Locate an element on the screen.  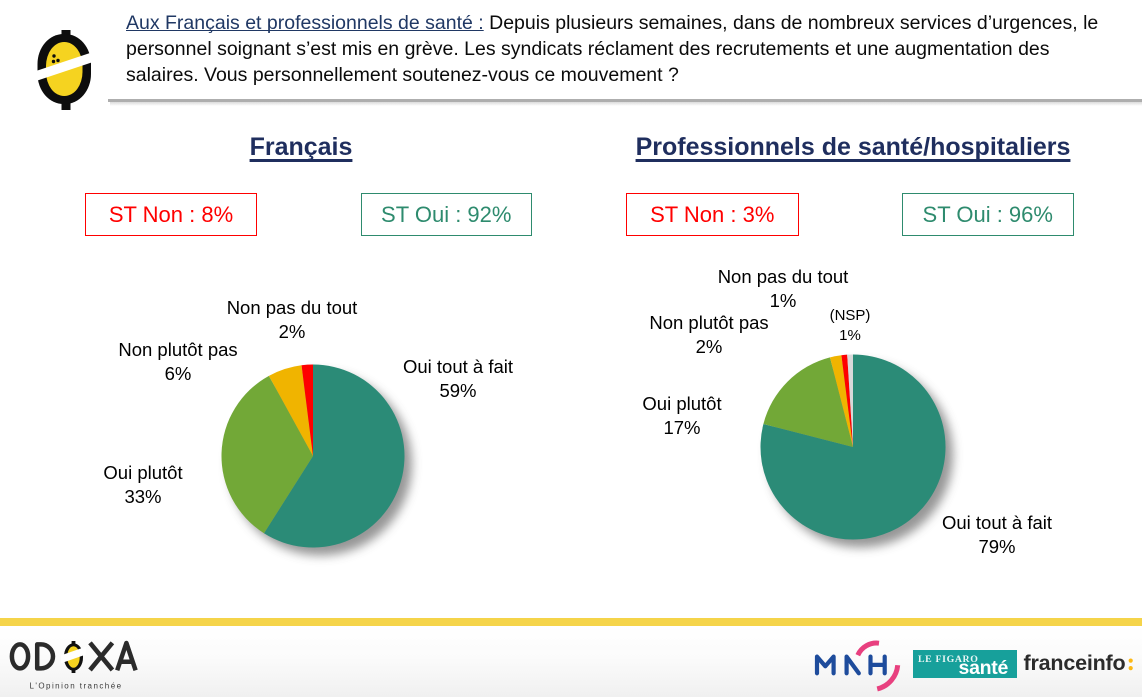
svg-text: franceinfo is located at coordinates (1075, 663).